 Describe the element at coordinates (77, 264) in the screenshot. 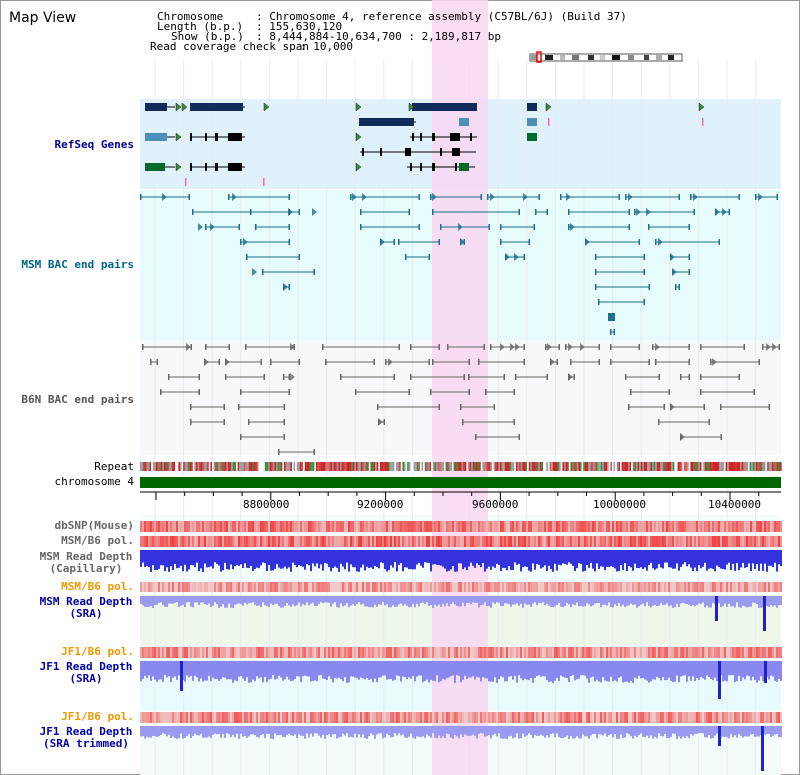

I see `msm-bac-end-pairs-label: MSM BAC end pairs` at that location.